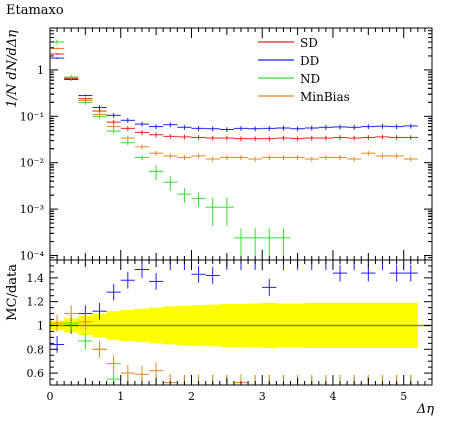 This screenshot has width=461, height=422. Describe the element at coordinates (36, 278) in the screenshot. I see `ratio-tick-label: 1.4` at that location.